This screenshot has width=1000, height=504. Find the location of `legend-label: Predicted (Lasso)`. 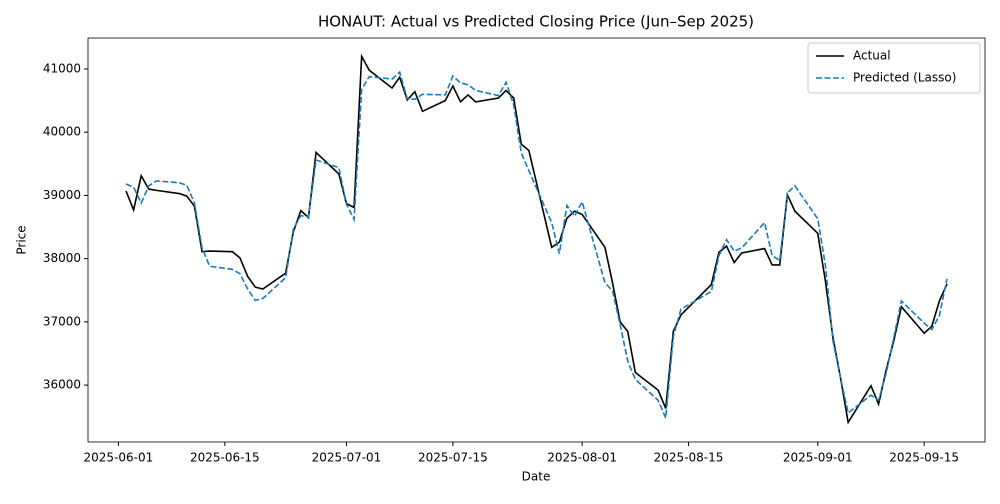

legend-label: Predicted (Lasso) is located at coordinates (904, 78).